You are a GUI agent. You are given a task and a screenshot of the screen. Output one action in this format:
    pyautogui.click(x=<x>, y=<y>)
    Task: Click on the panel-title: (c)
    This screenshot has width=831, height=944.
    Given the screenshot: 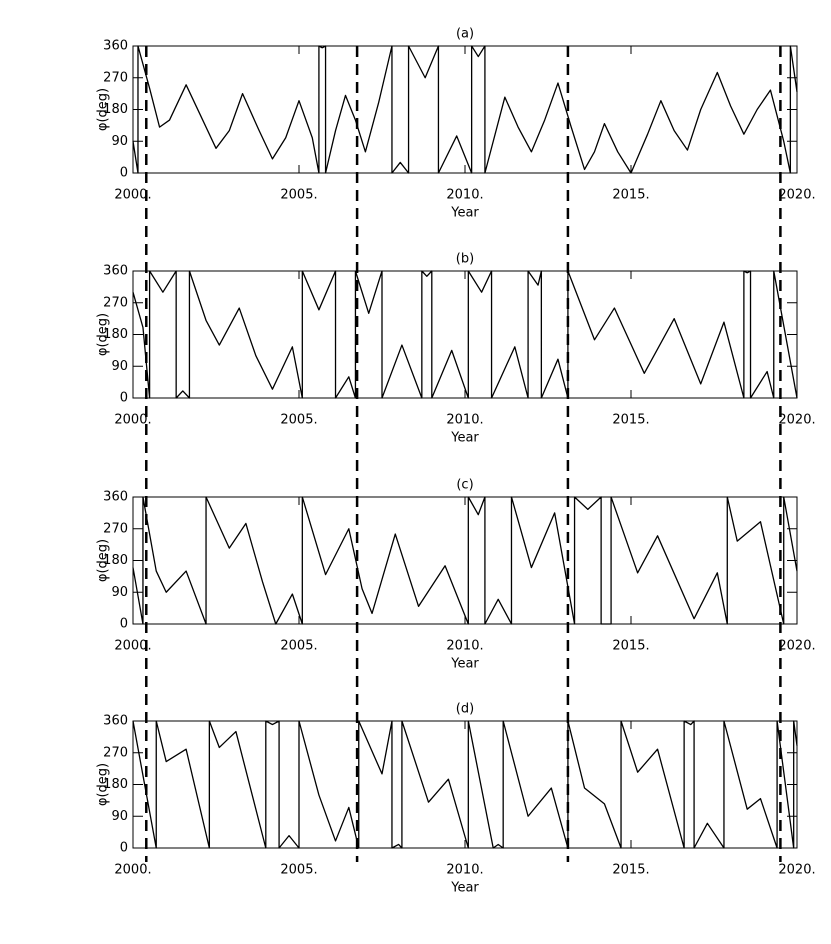 What is the action you would take?
    pyautogui.click(x=464, y=485)
    